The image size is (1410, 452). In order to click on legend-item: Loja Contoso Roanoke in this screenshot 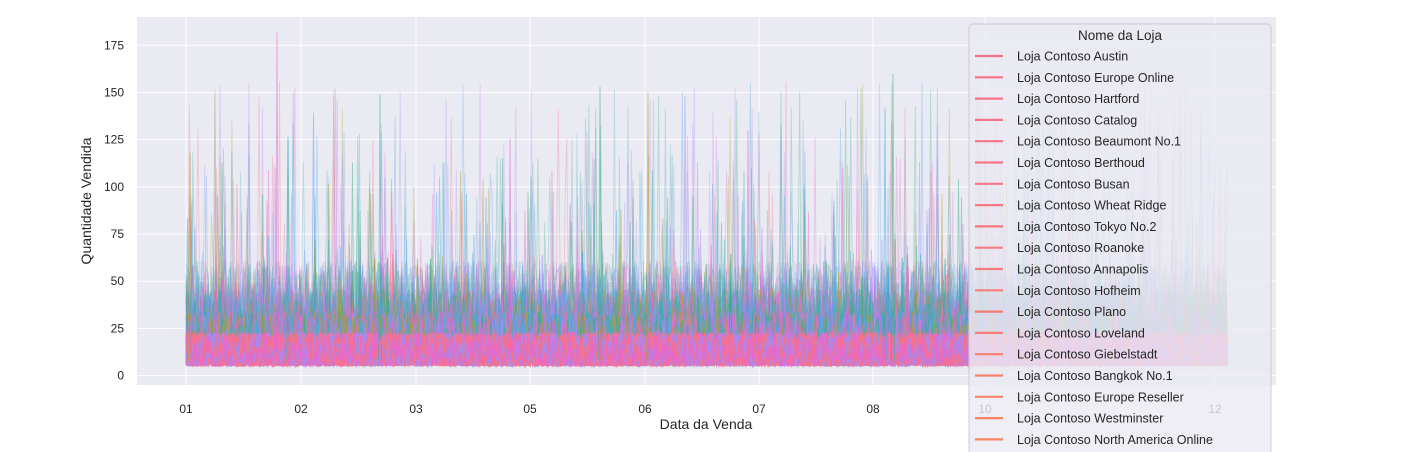, I will do `click(1059, 248)`.